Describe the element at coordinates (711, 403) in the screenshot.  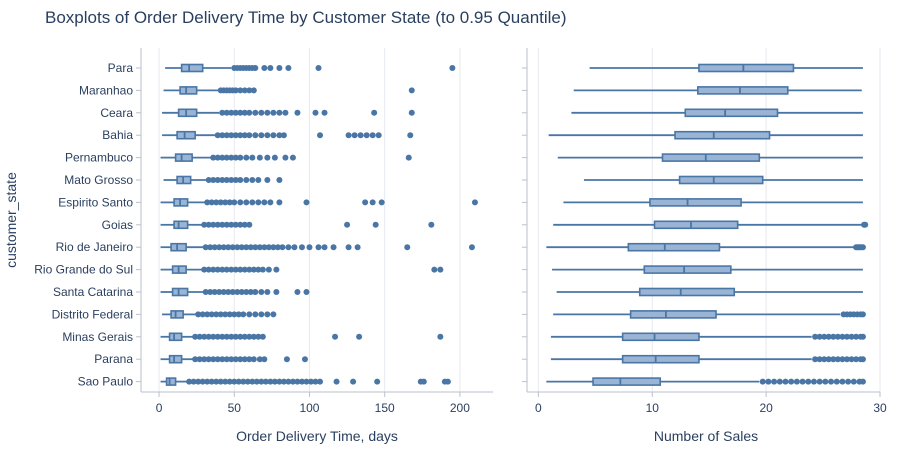
I see `sales-x-tick-labels: 0 10 20 30` at that location.